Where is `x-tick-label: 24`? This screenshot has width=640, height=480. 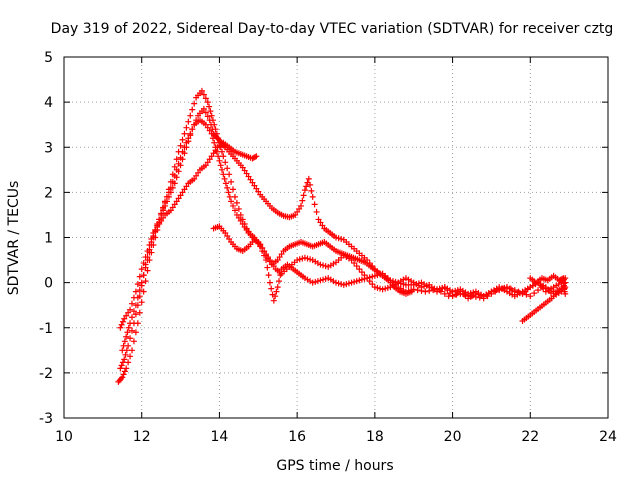 x-tick-label: 24 is located at coordinates (608, 437).